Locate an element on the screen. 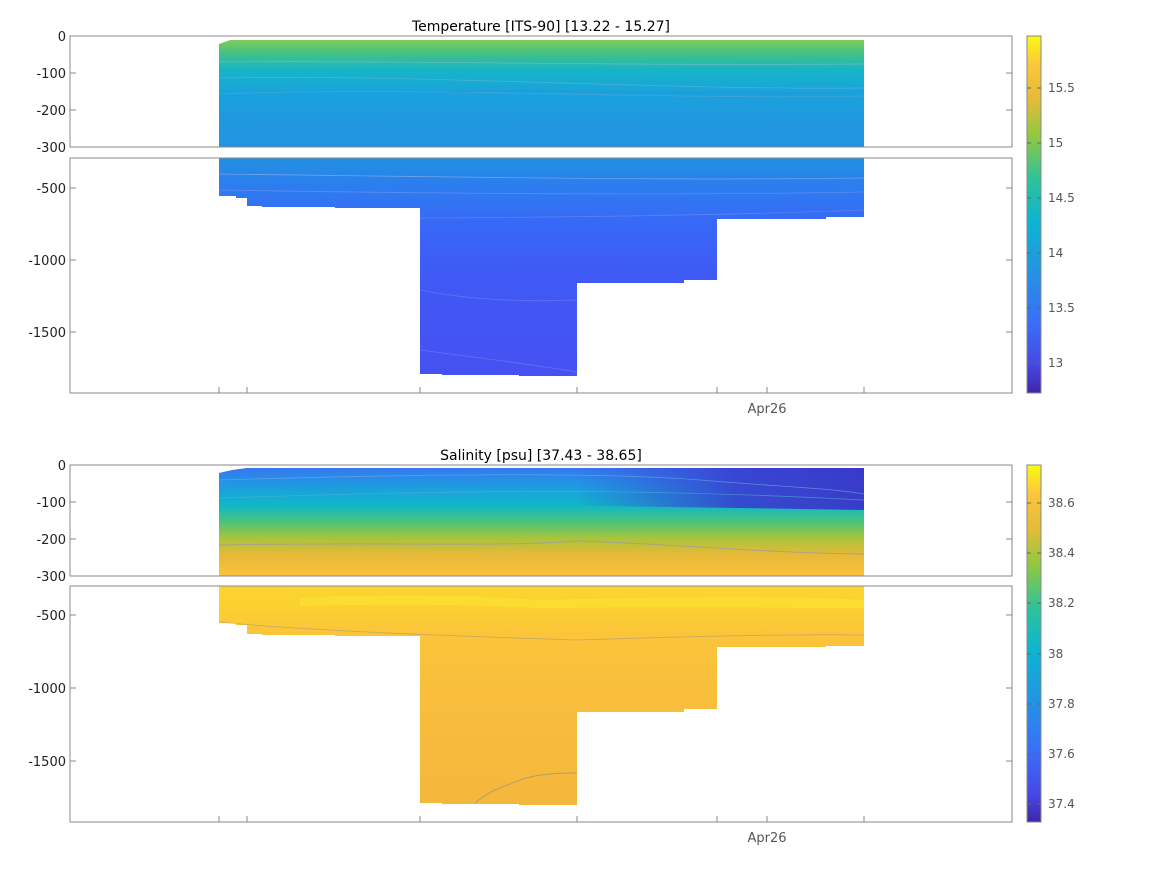 This screenshot has width=1167, height=875. chart-title: Salinity [psu] [37.43 - 38.65] is located at coordinates (541, 456).